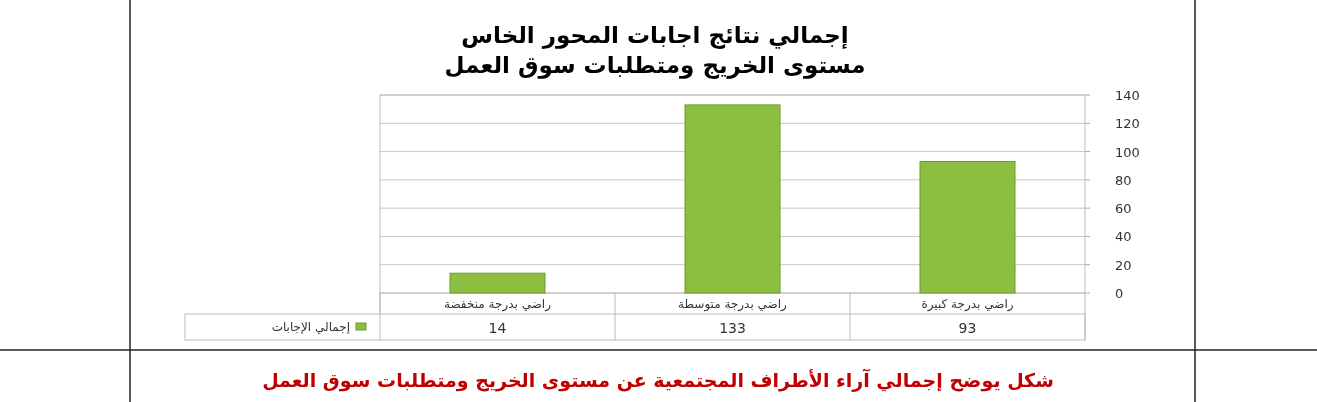  Describe the element at coordinates (310, 327) in the screenshot. I see `legend-label: إجمالي الإجابات` at that location.